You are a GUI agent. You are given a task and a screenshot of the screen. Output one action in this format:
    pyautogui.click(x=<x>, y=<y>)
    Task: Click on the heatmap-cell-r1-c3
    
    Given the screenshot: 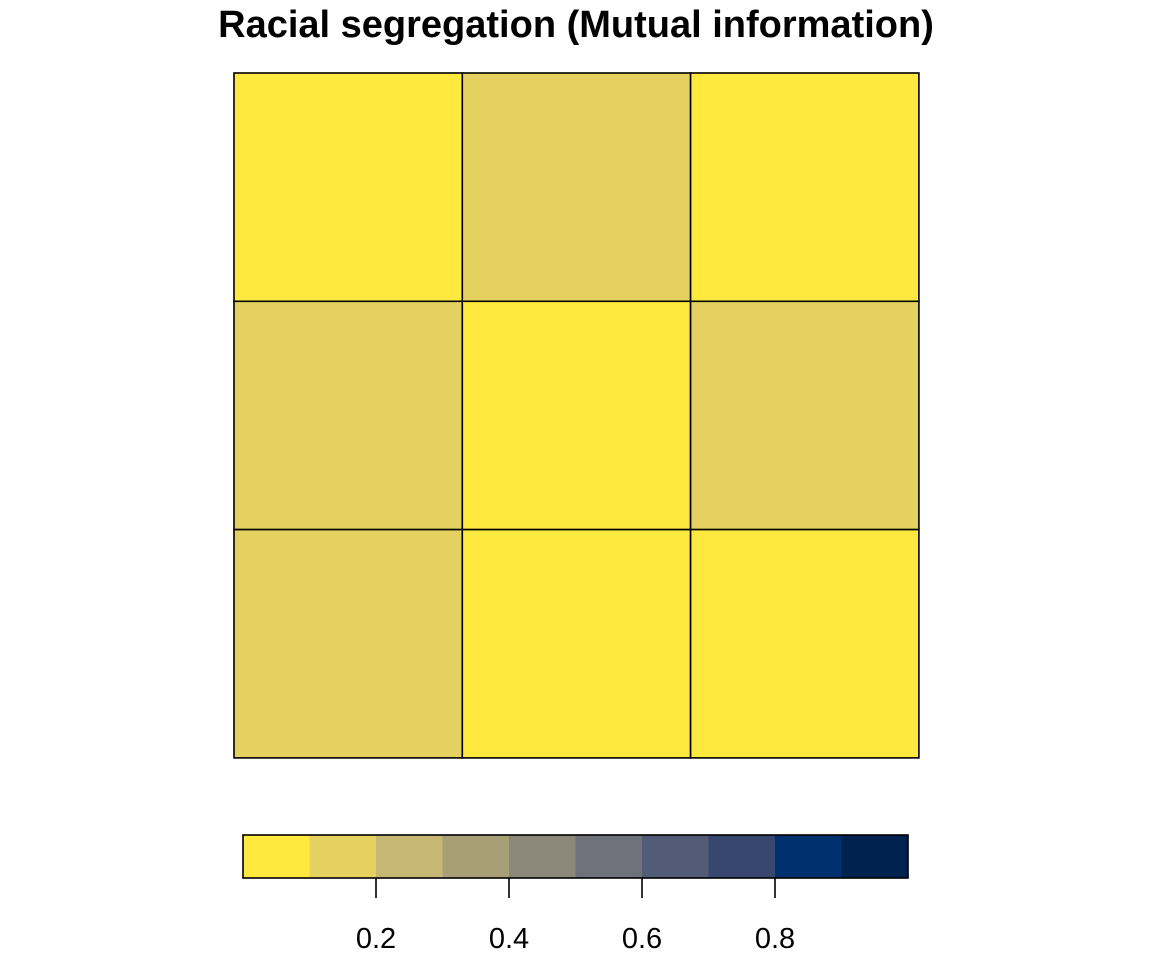 What is the action you would take?
    pyautogui.click(x=804, y=187)
    